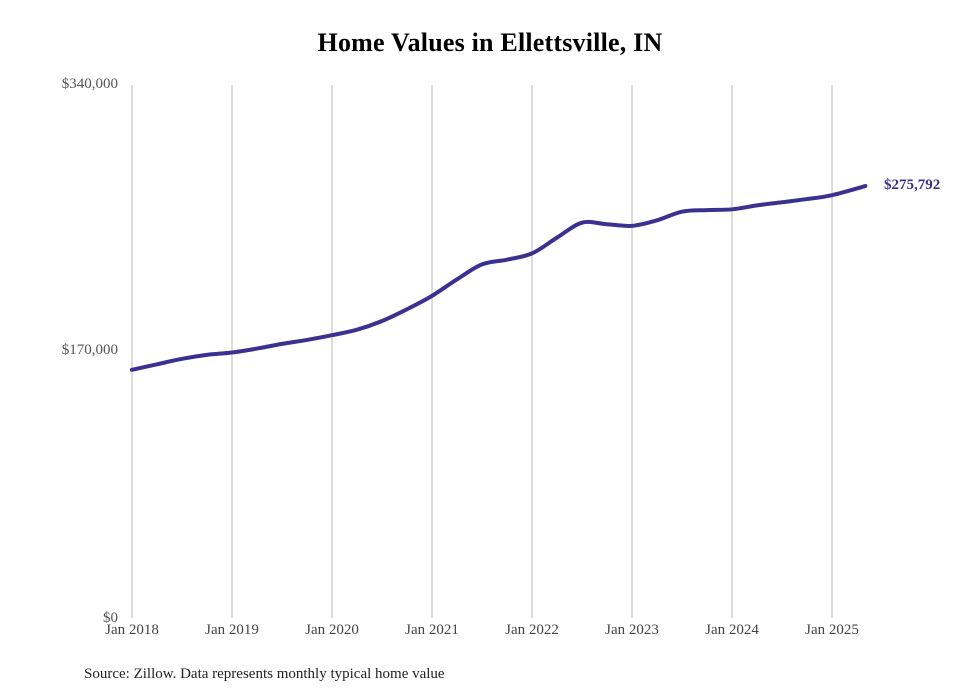 The image size is (980, 699). I want to click on chart-title: Home Values in Ellettsville, IN, so click(490, 42).